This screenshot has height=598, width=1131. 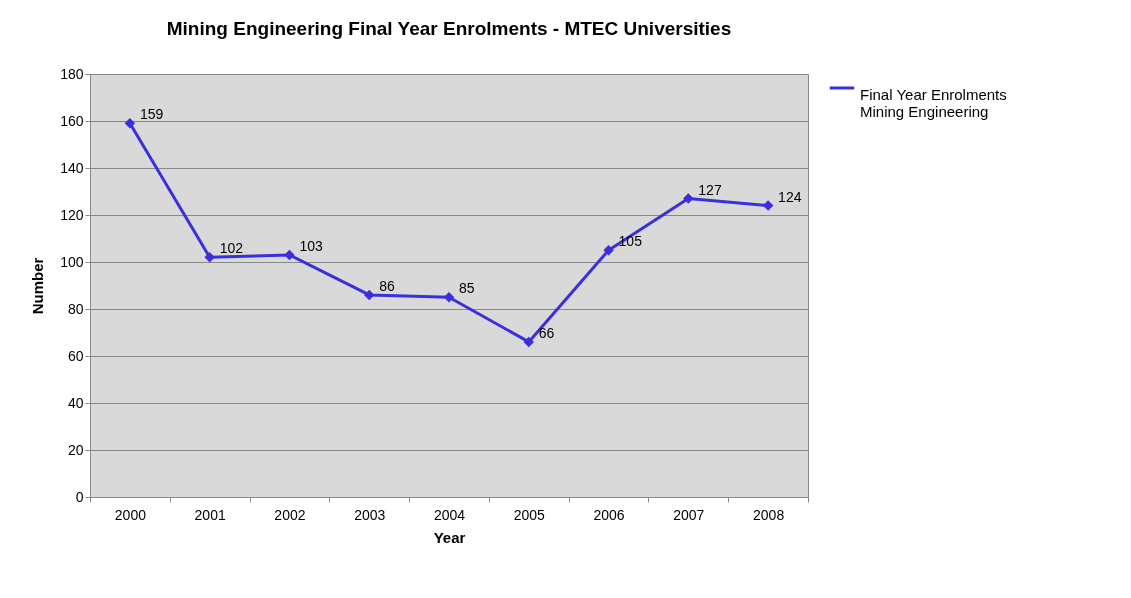 What do you see at coordinates (609, 514) in the screenshot?
I see `x-tick-label: 2006` at bounding box center [609, 514].